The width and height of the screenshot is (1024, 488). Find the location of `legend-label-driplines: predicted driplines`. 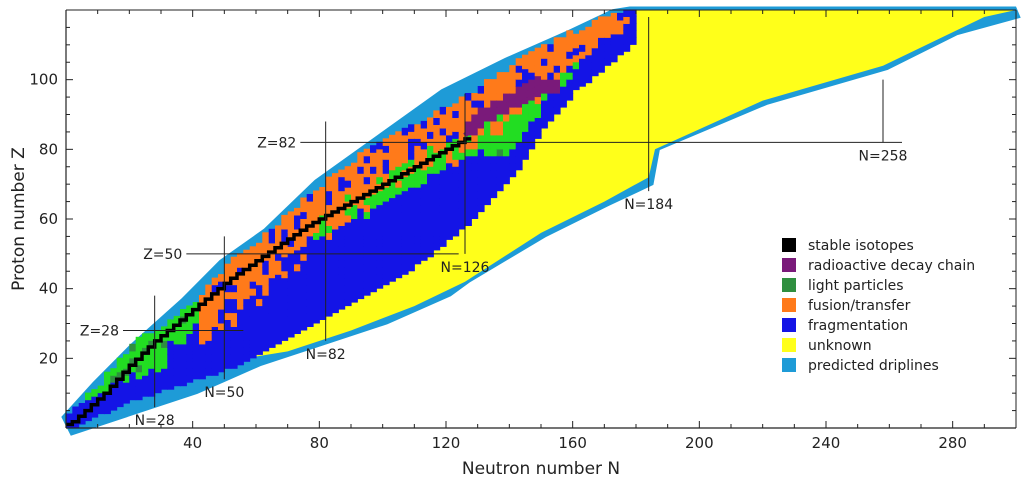

legend-label-driplines: predicted driplines is located at coordinates (873, 366).